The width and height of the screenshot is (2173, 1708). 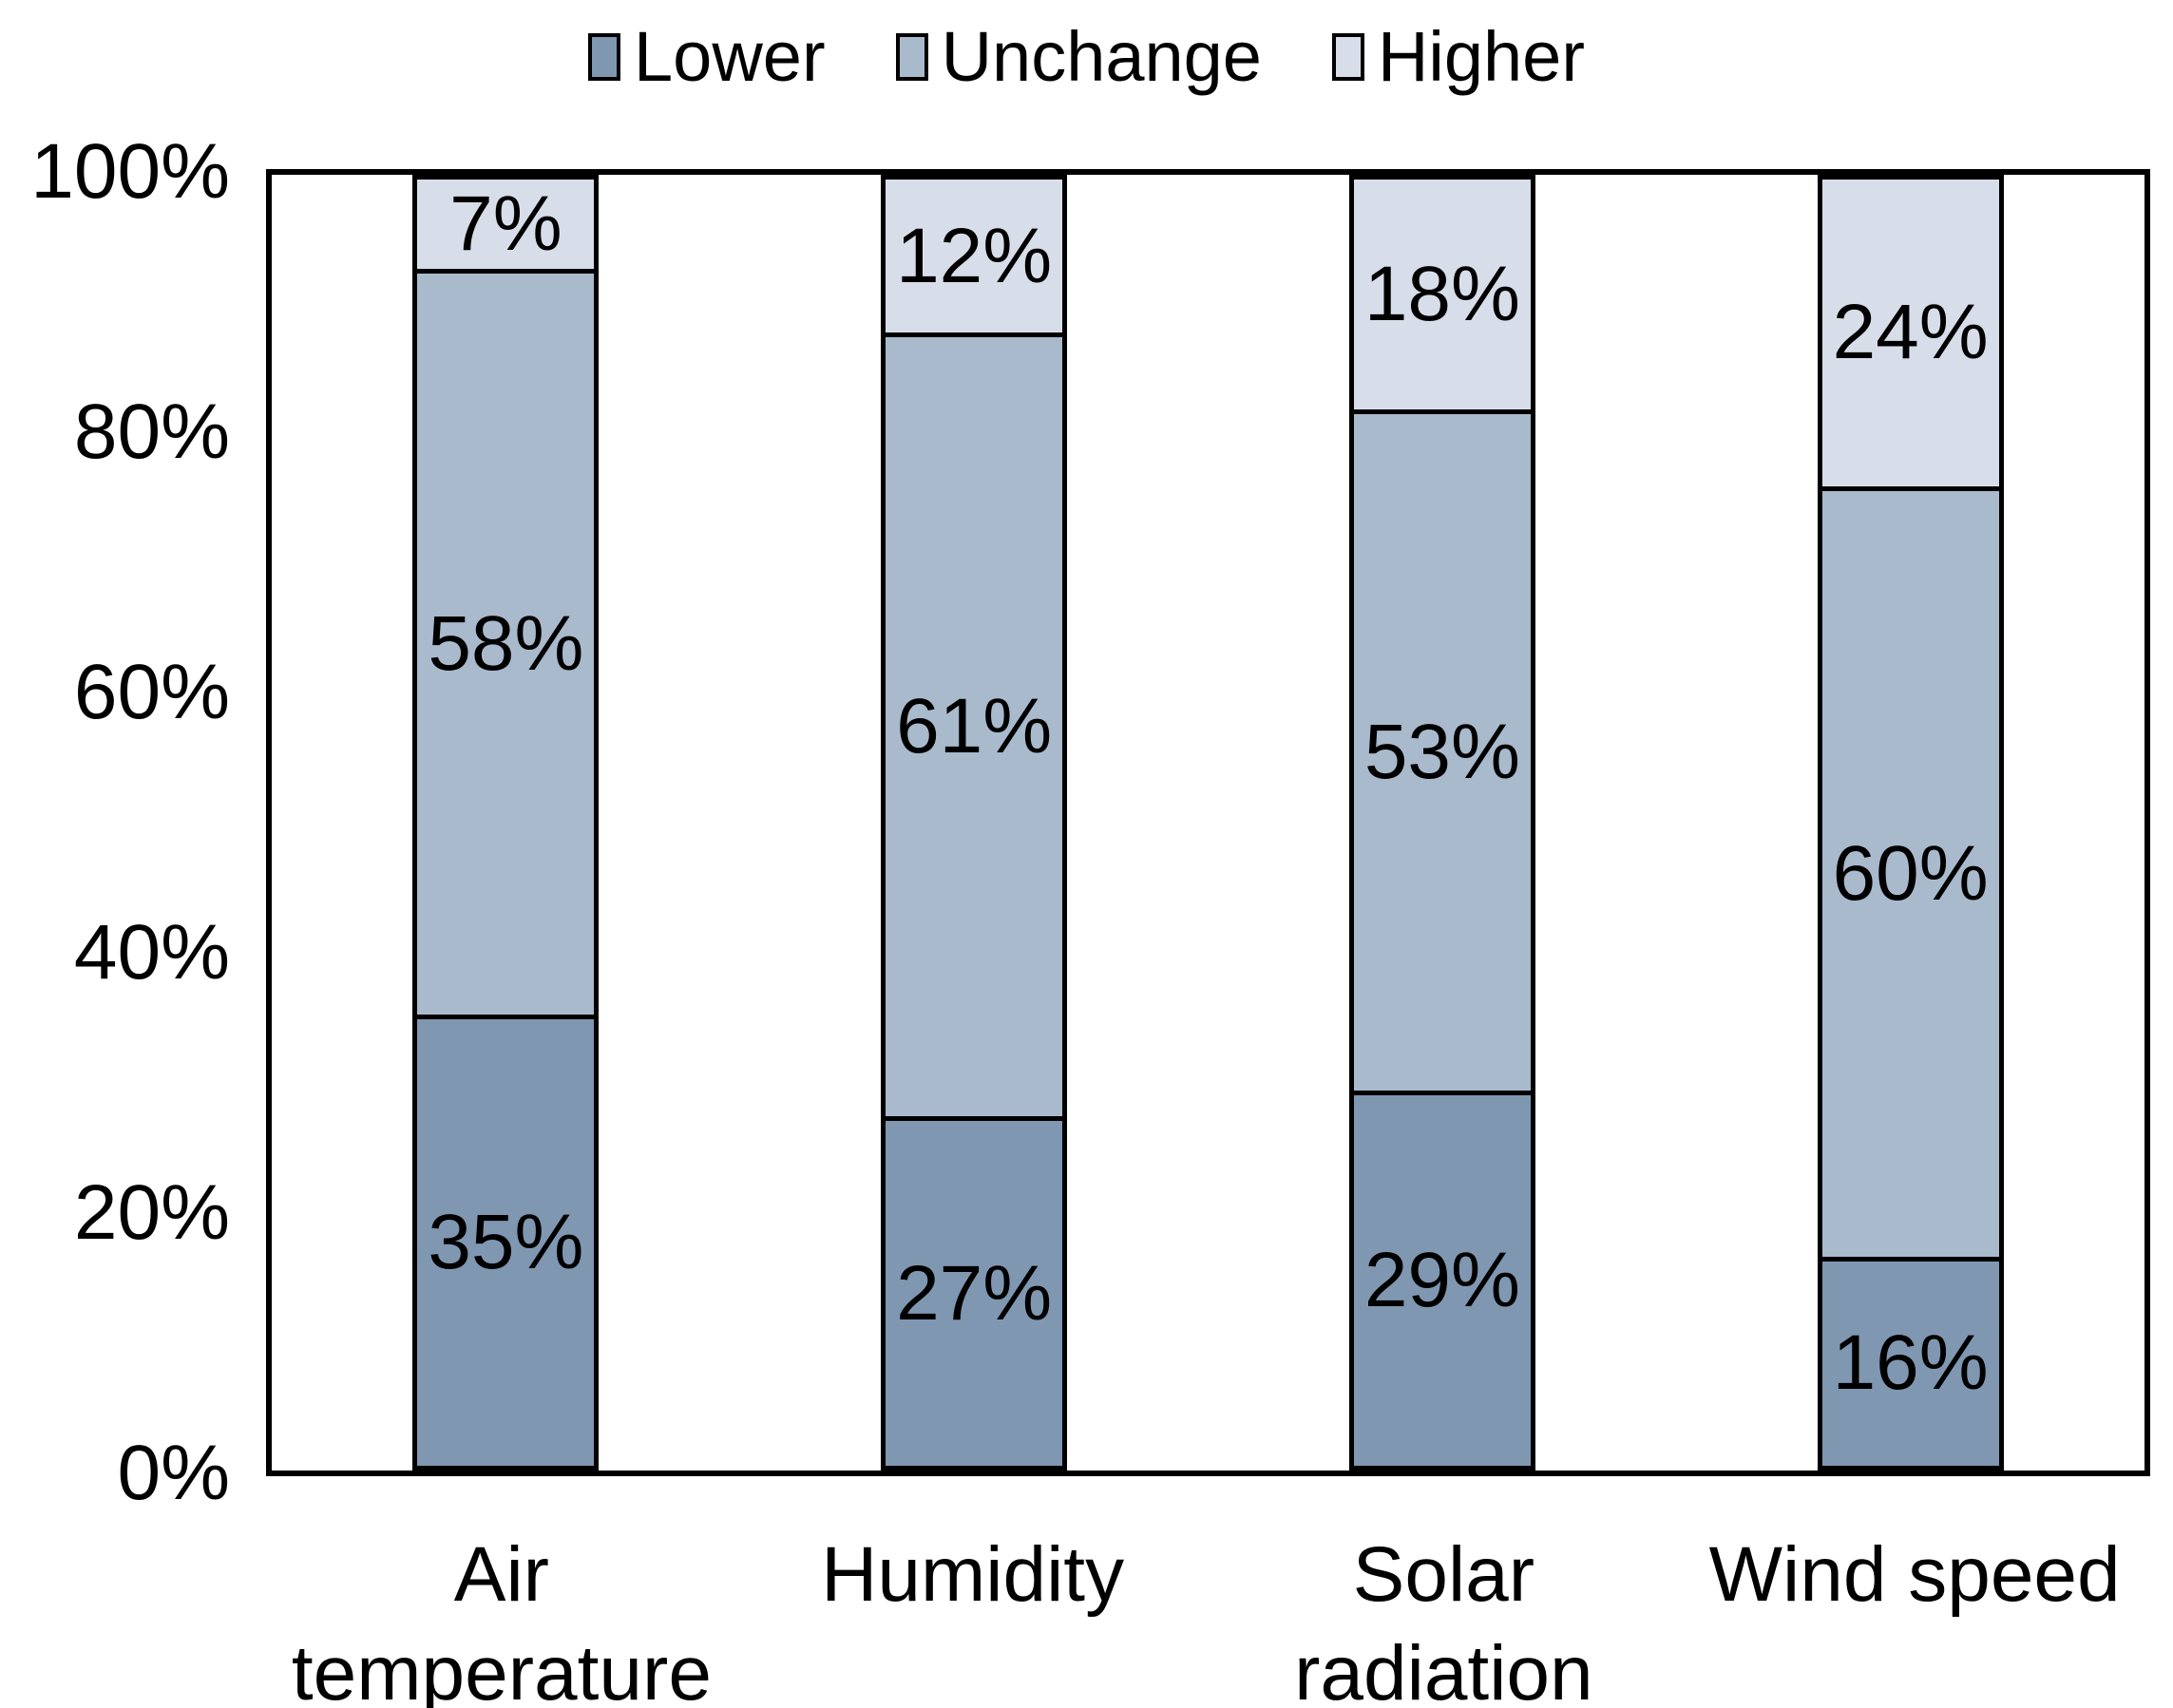 I want to click on x-category-label: Wind speed, so click(x=1914, y=1574).